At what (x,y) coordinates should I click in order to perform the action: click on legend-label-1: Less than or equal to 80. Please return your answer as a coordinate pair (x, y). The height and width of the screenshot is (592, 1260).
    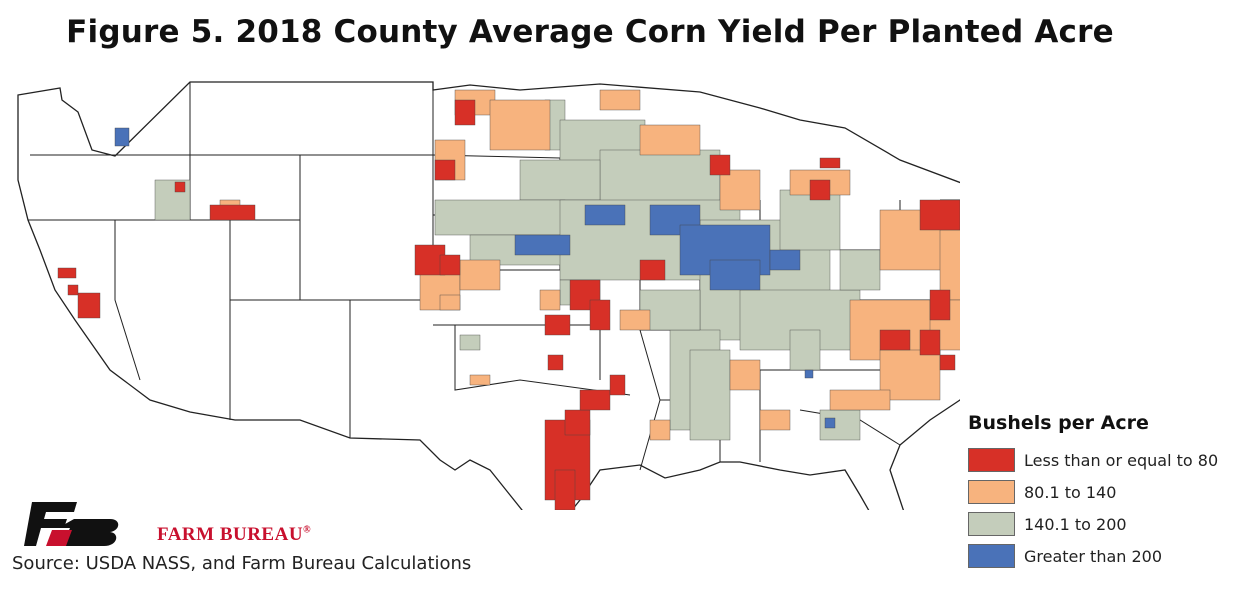
    Looking at the image, I should click on (1121, 460).